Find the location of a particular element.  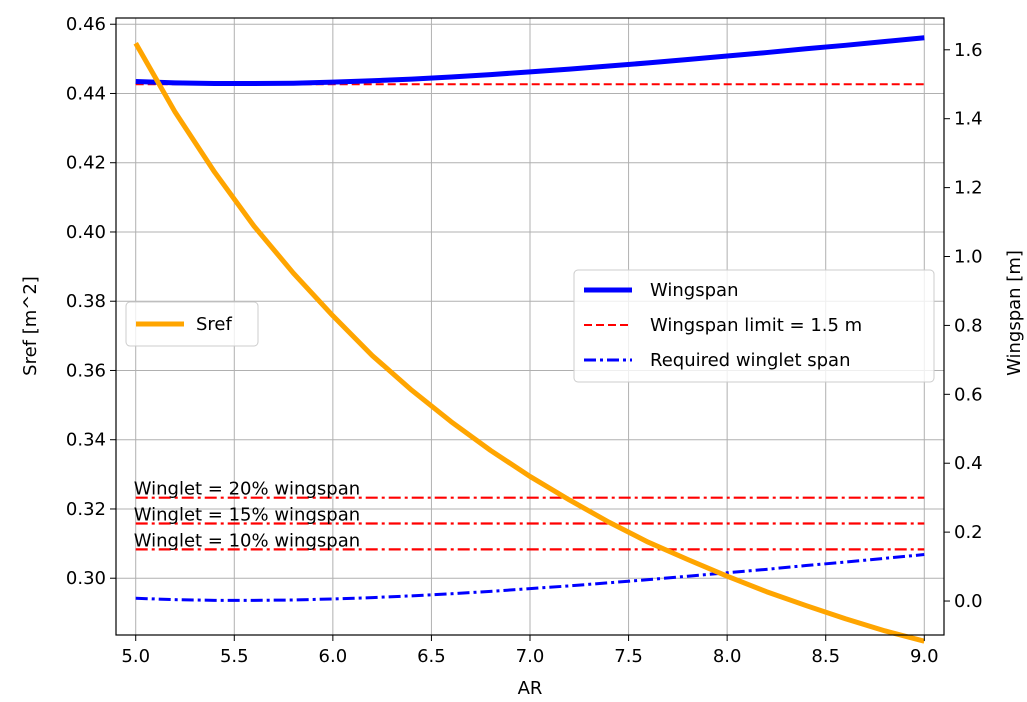

right-tick-label: 0.4 is located at coordinates (968, 463).